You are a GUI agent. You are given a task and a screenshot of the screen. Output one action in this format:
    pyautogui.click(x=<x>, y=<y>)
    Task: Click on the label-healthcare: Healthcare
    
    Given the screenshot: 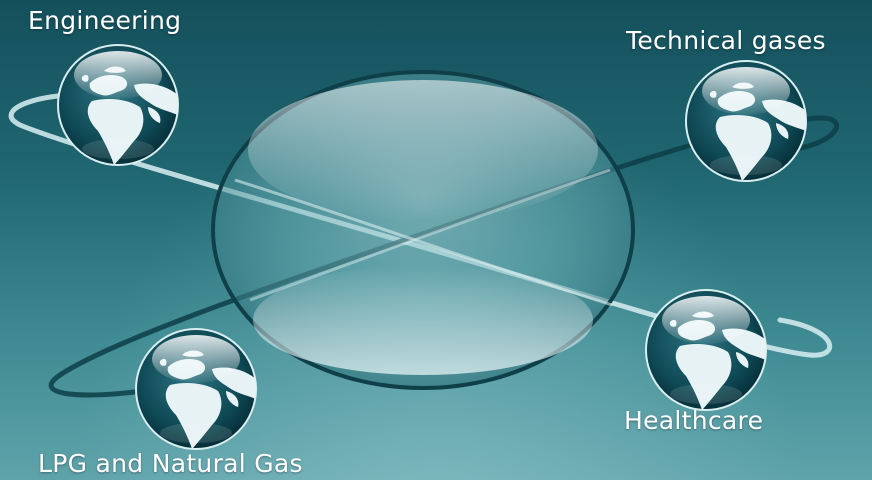 What is the action you would take?
    pyautogui.click(x=694, y=420)
    